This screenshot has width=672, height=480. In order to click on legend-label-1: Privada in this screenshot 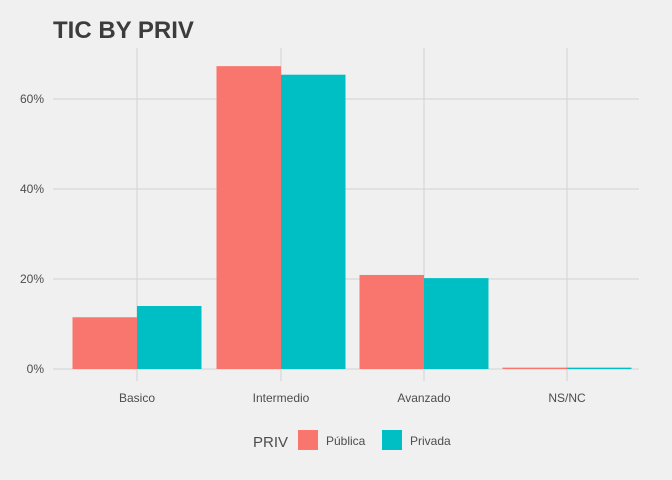, I will do `click(430, 441)`.